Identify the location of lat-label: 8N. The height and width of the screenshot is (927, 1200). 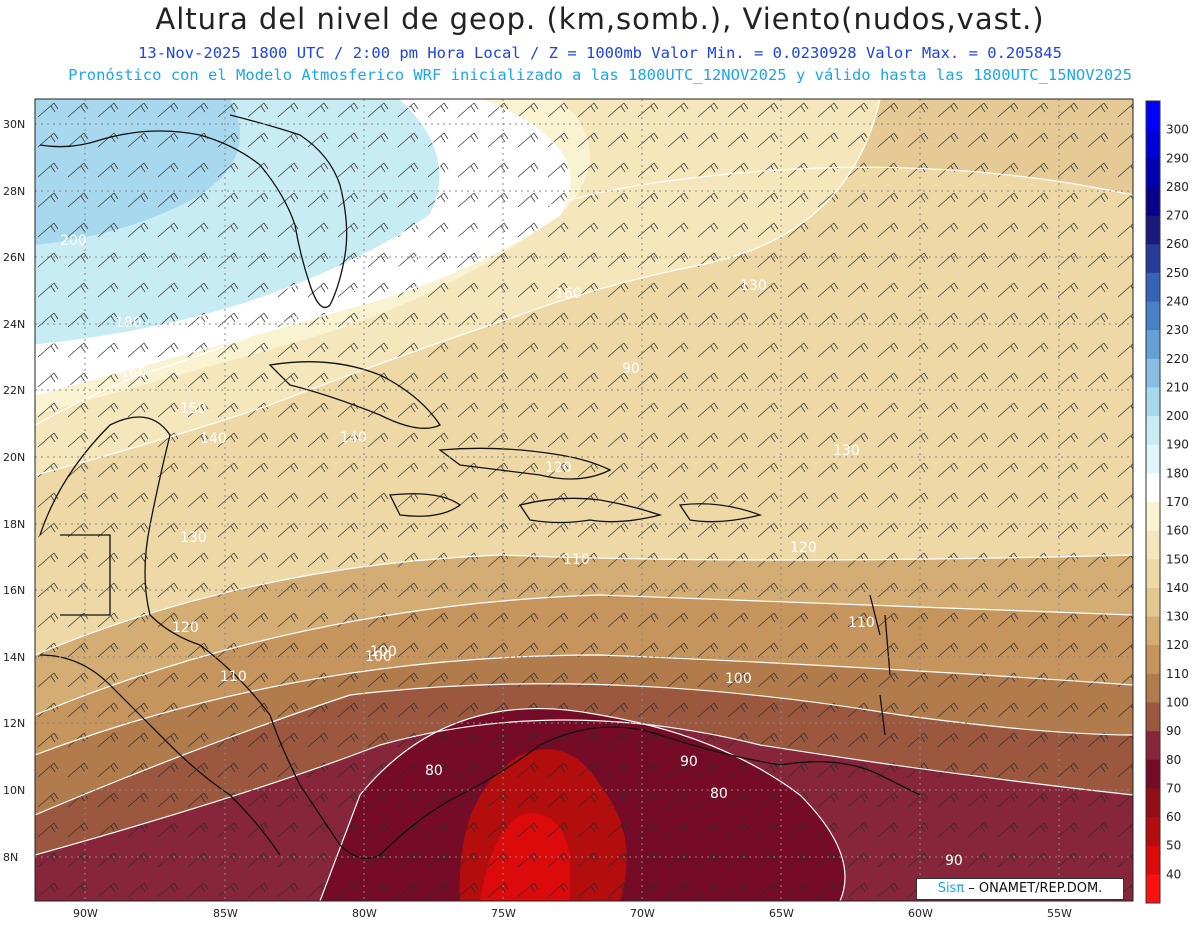
(10, 857).